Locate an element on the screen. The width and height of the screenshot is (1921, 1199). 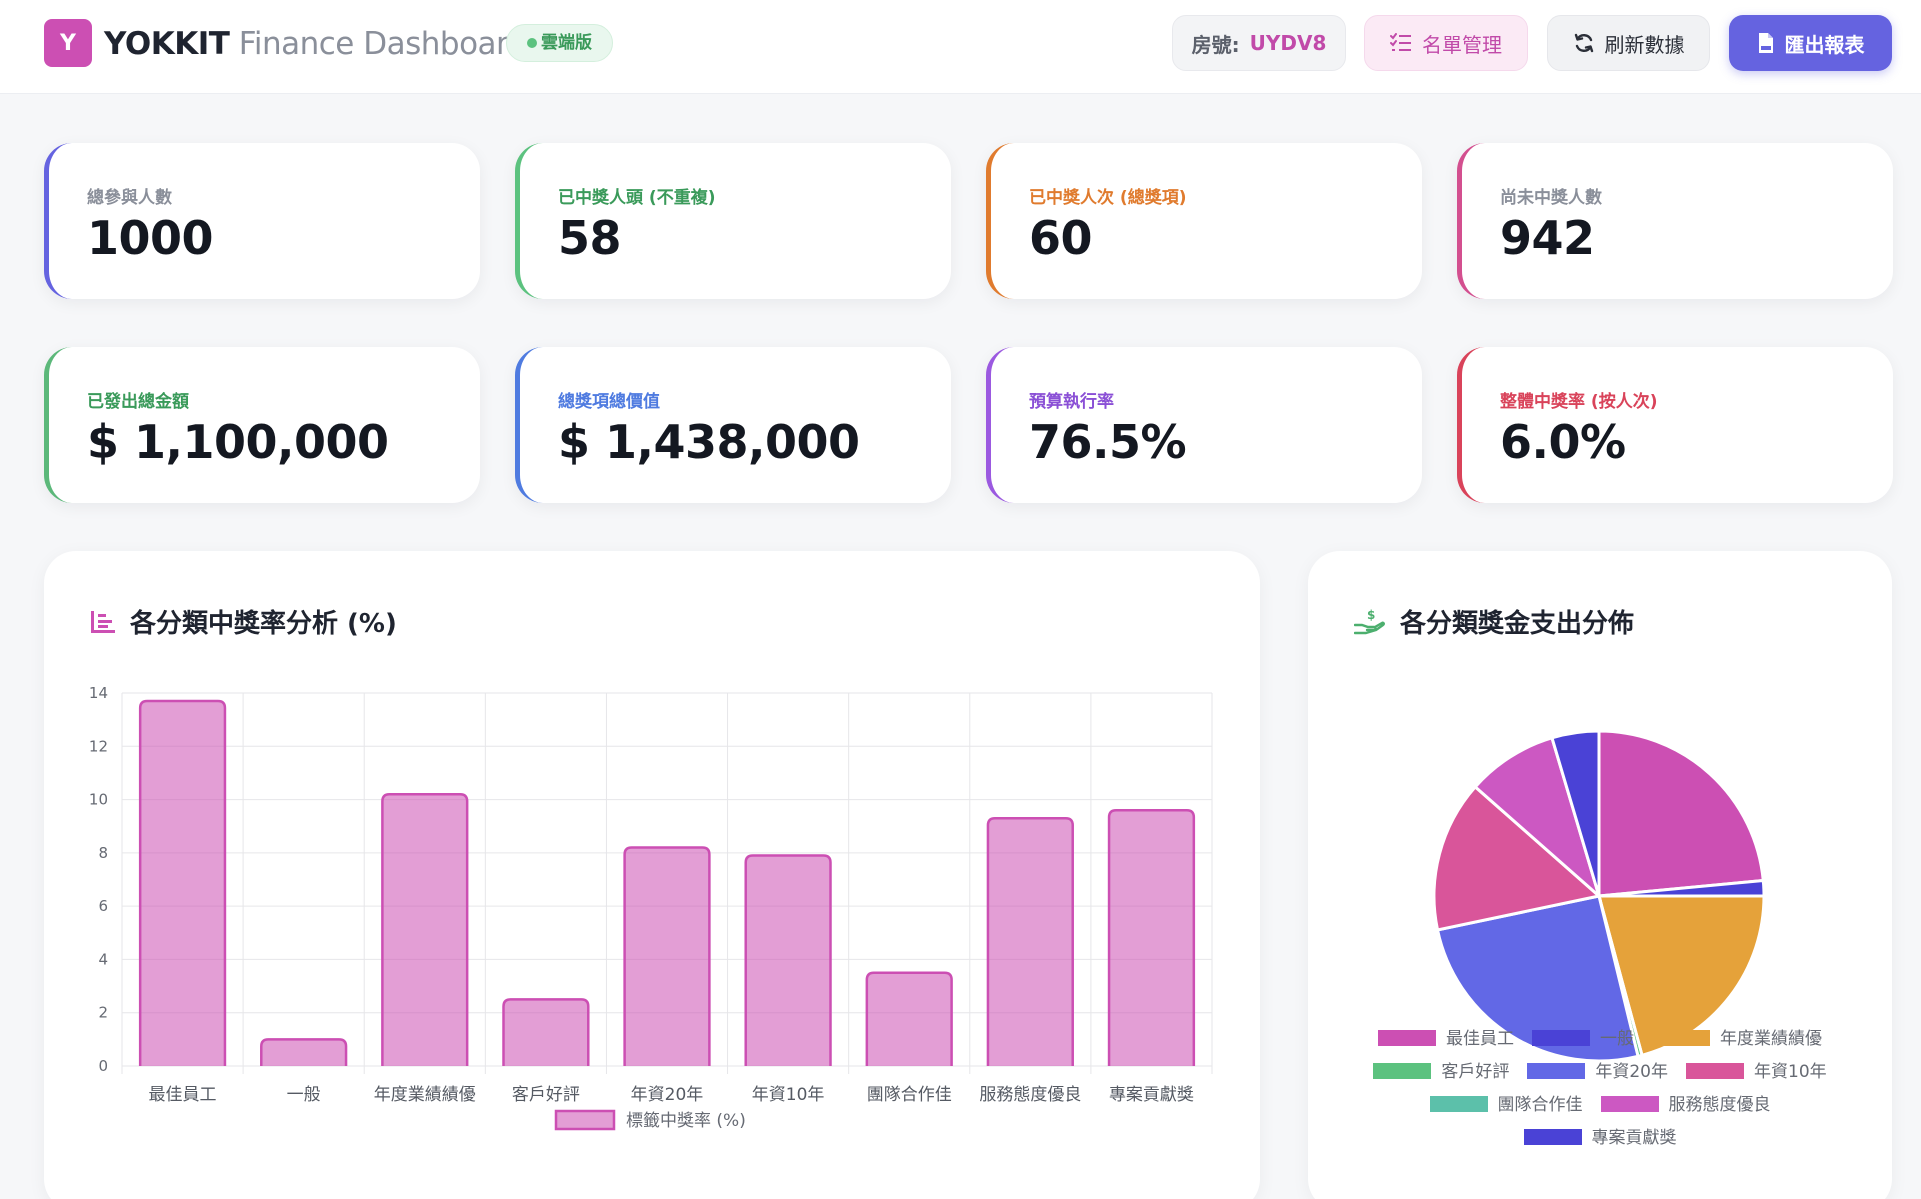
brand-suffix: Finance Dashboard is located at coordinates (383, 44).